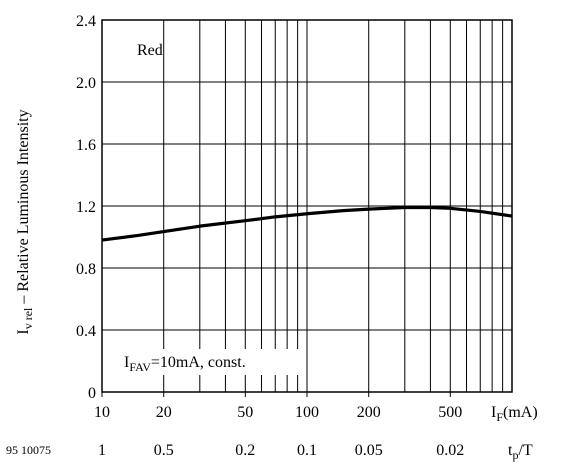  Describe the element at coordinates (510, 450) in the screenshot. I see `secondary-x-axis-label-main: t` at that location.